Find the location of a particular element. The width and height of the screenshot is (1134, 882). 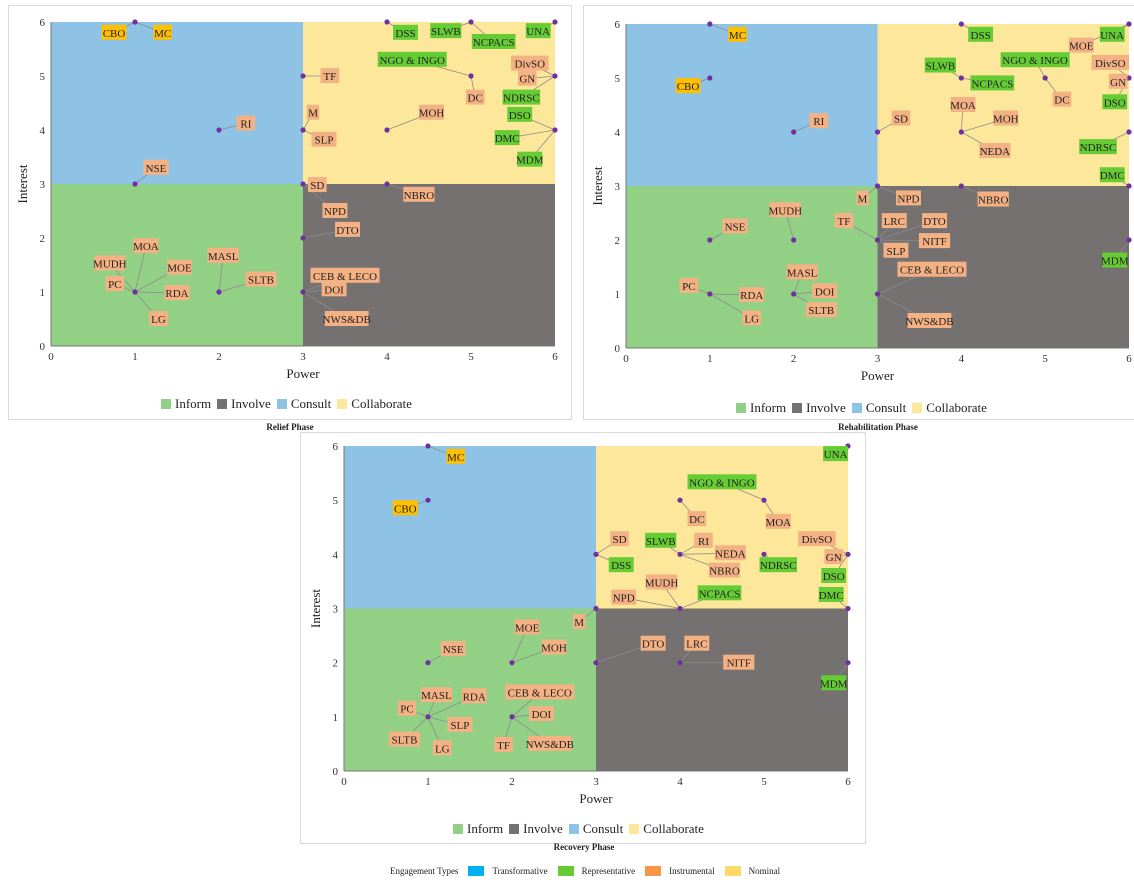

stakeholder-label: MOA is located at coordinates (963, 104).